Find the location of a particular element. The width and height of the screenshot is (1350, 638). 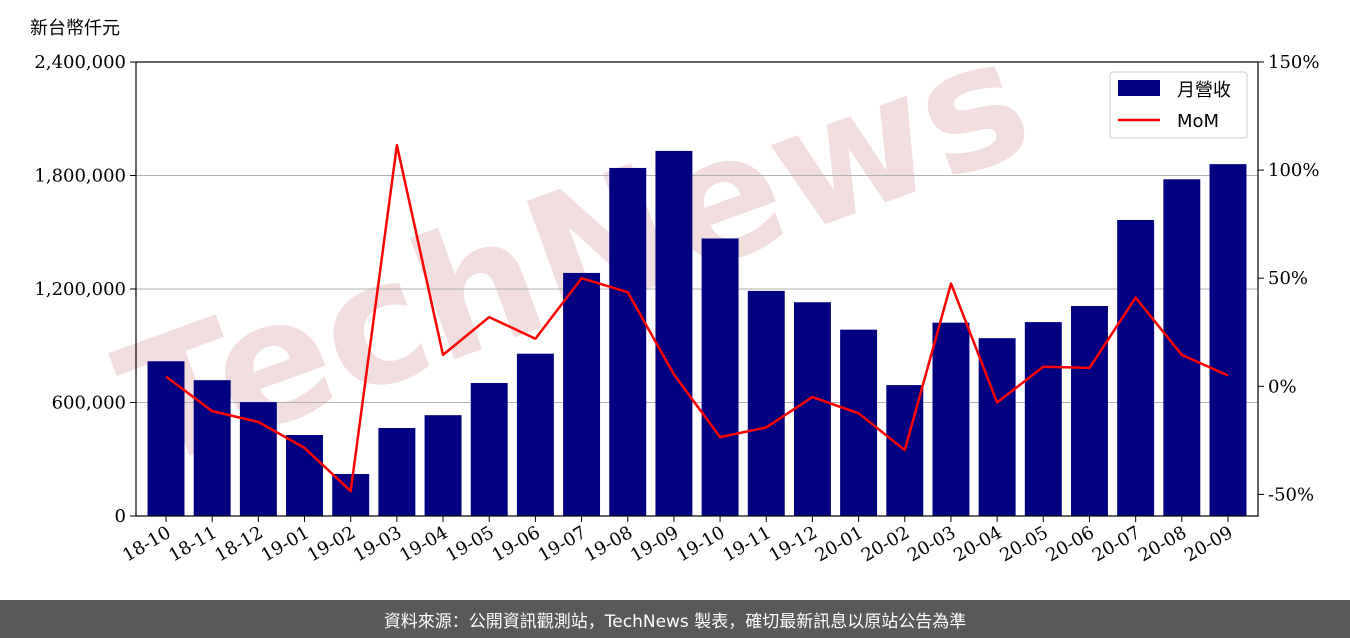

x-axis-tick-label: 19-01 is located at coordinates (285, 544).